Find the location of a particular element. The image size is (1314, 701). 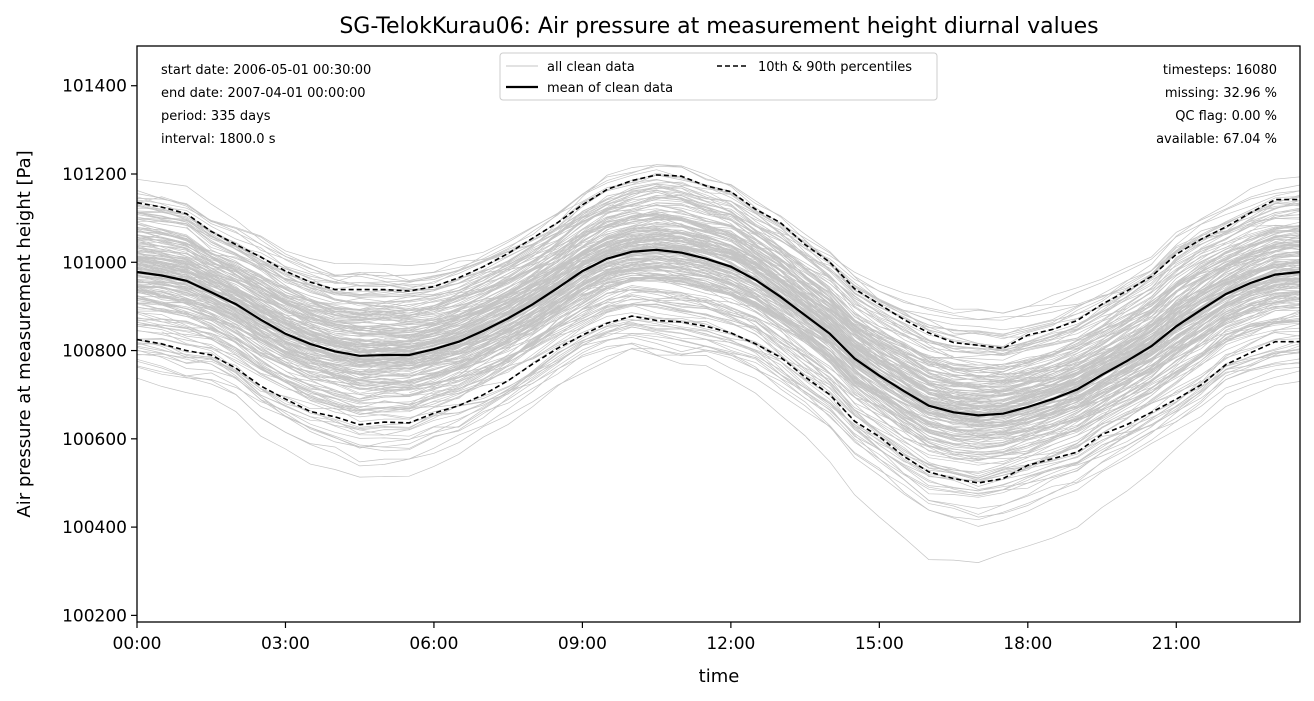

stat-qc-flag: QC flag: 0.00 % is located at coordinates (1226, 116).